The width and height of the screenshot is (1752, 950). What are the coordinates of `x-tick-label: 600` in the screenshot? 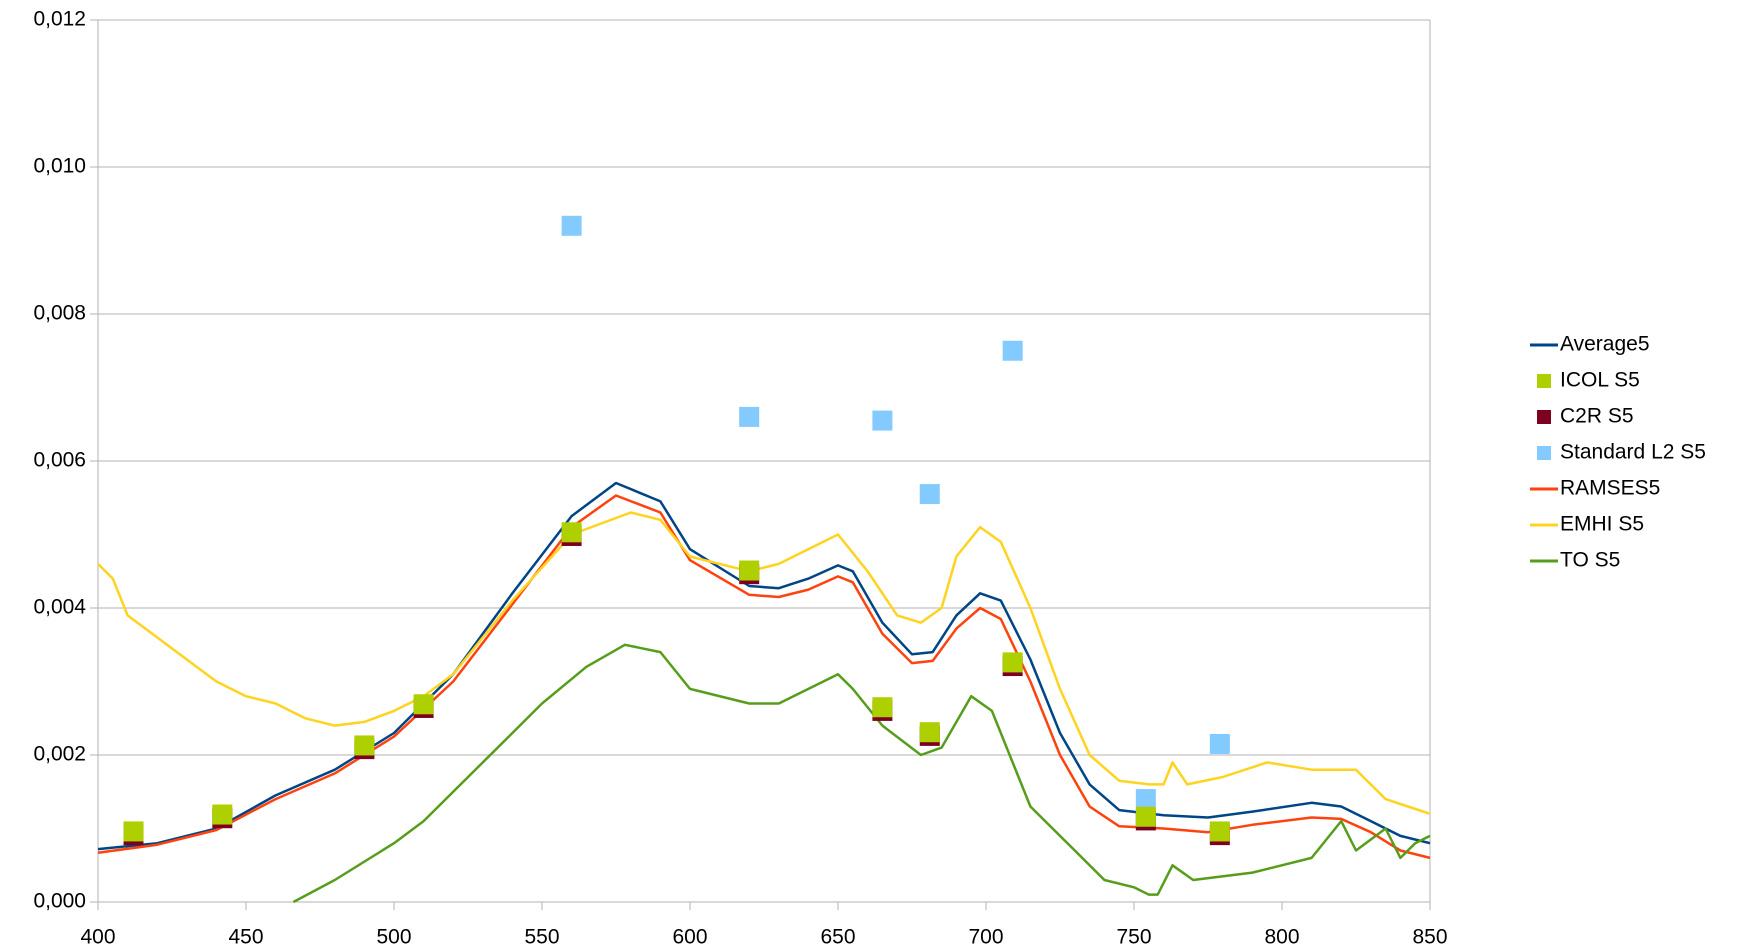 It's located at (689, 937).